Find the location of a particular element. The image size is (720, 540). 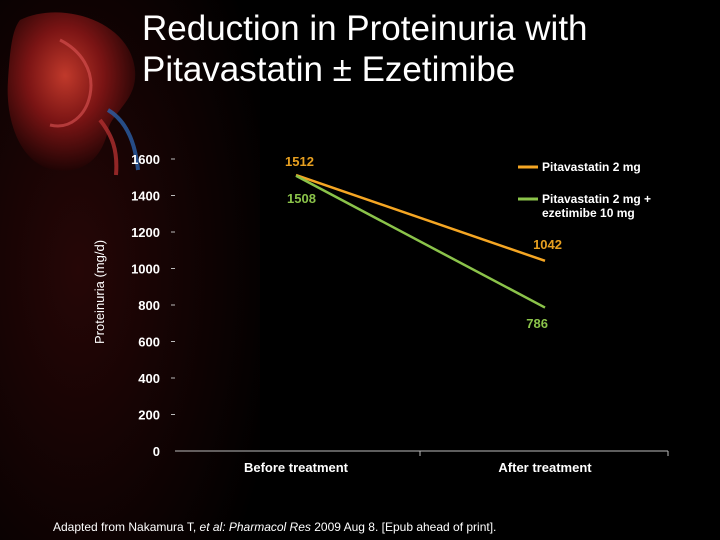

legend-label: Pitavastatin 2 mg is located at coordinates (591, 167).